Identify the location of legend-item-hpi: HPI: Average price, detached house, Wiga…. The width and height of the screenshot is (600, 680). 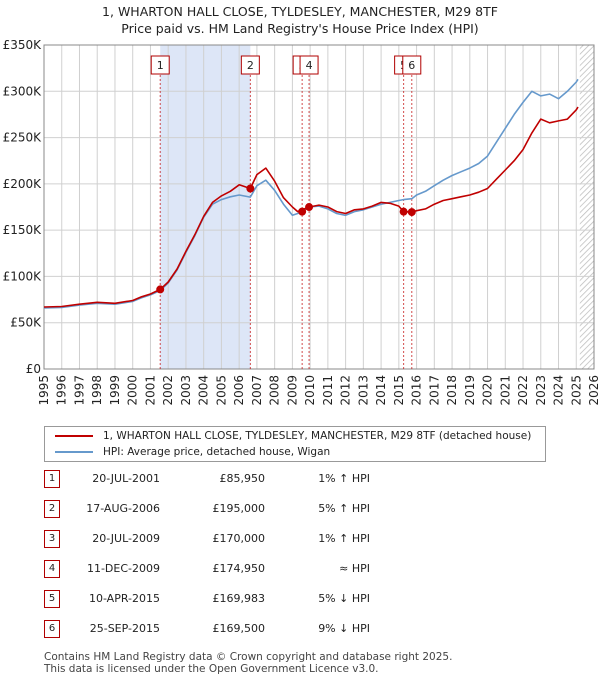
(192, 452).